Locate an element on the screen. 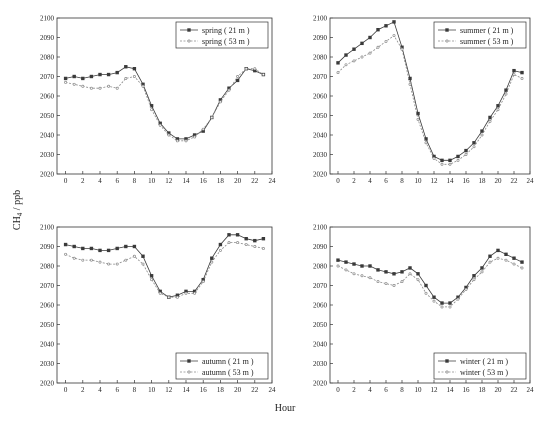 The height and width of the screenshot is (425, 550). x-tick-label: 6 is located at coordinates (386, 181).